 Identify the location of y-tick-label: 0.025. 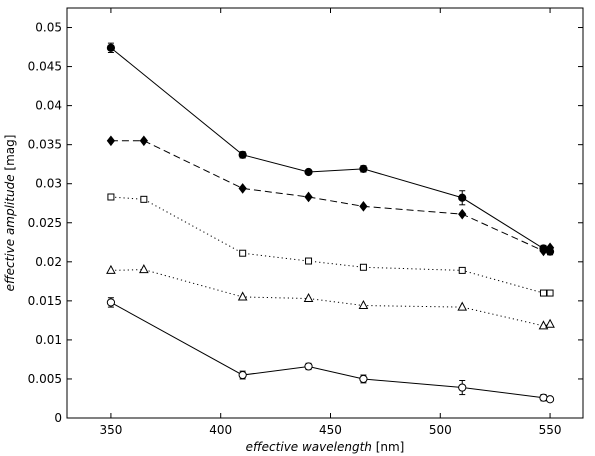
(45, 223).